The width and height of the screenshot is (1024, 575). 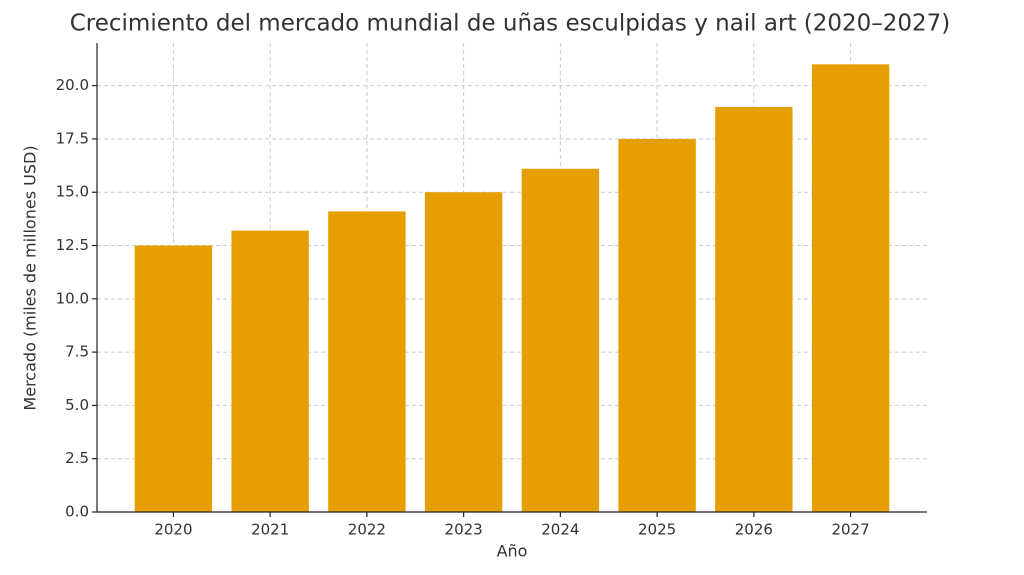 I want to click on x-tick-label: 2027, so click(x=850, y=530).